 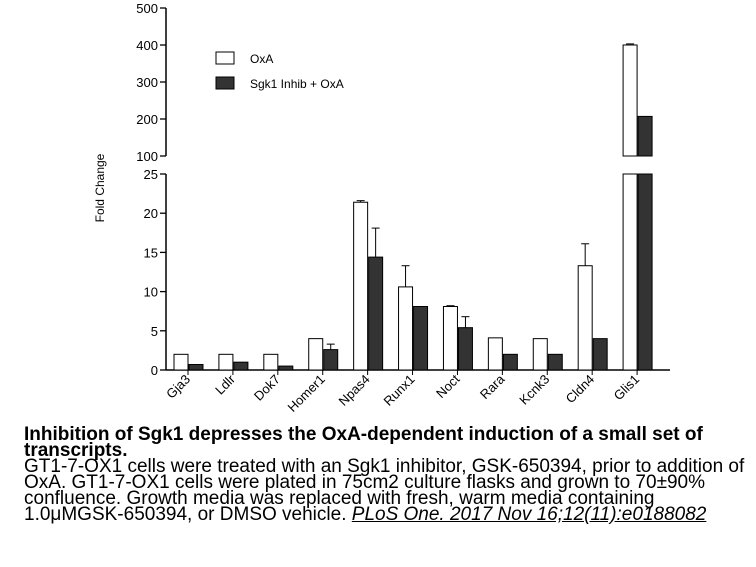 What do you see at coordinates (225, 58) in the screenshot?
I see `legend-swatch-oxa` at bounding box center [225, 58].